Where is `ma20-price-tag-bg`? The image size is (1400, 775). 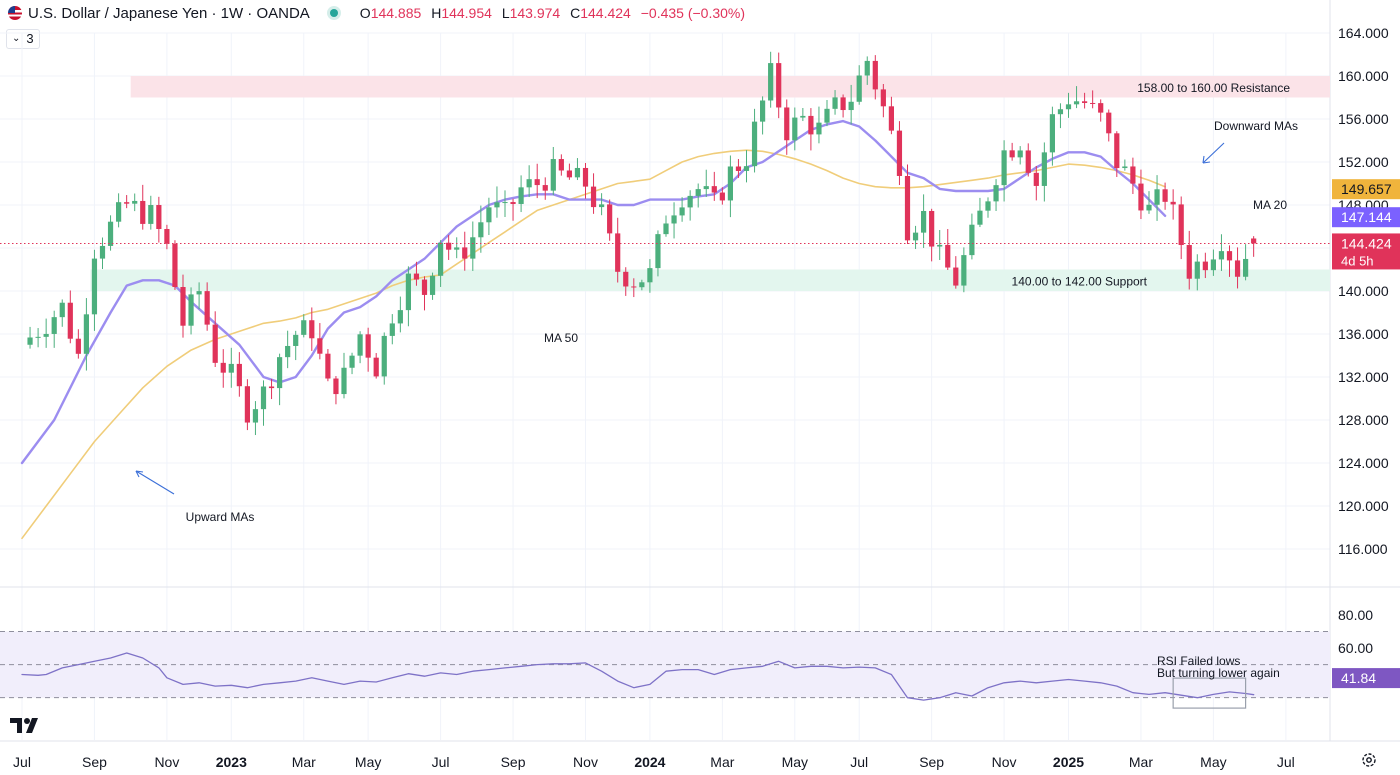 ma20-price-tag-bg is located at coordinates (1366, 217).